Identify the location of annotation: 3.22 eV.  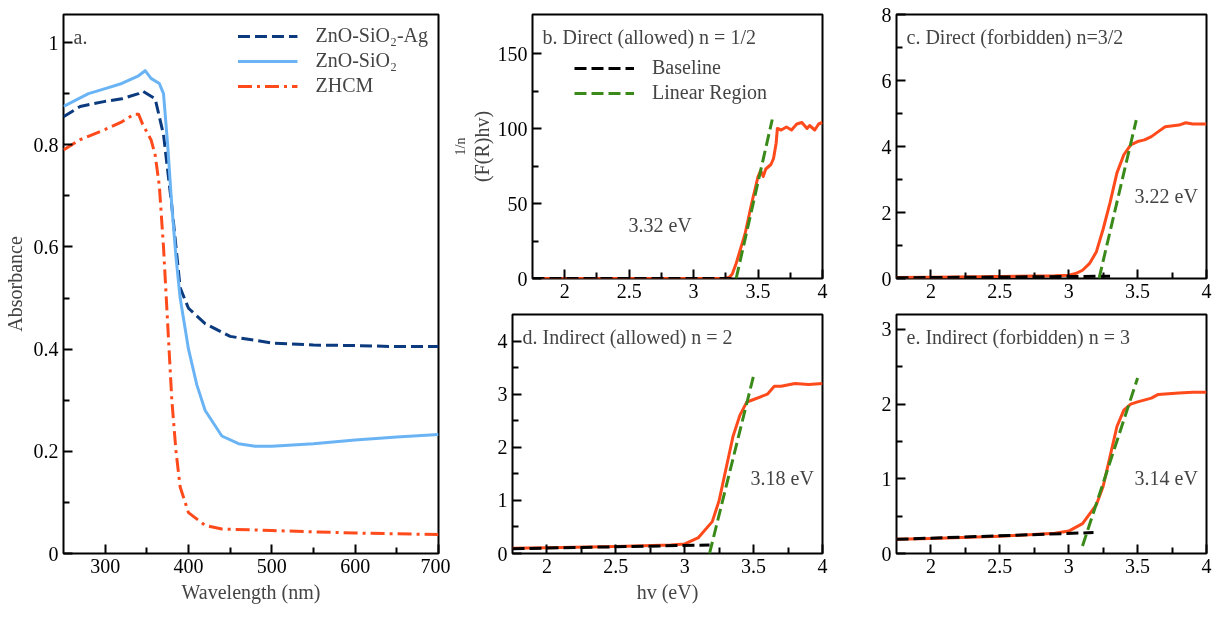
(1166, 196).